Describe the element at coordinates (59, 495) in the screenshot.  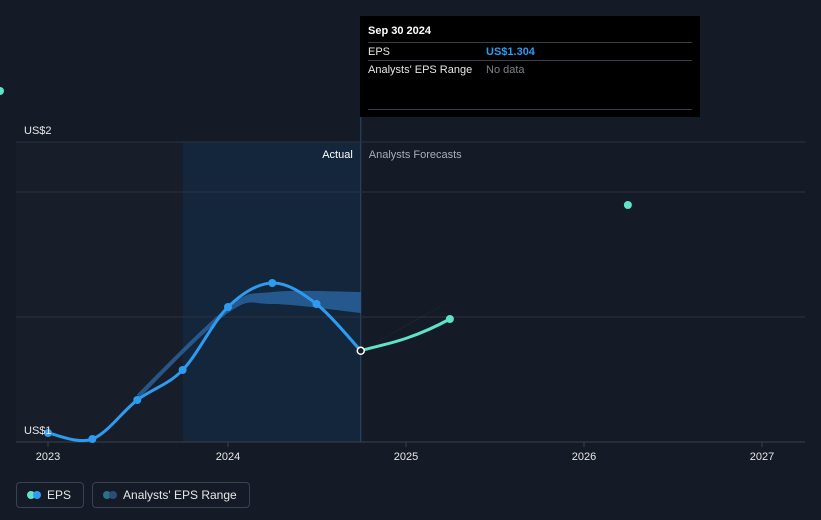
I see `legend-eps-label: EPS` at that location.